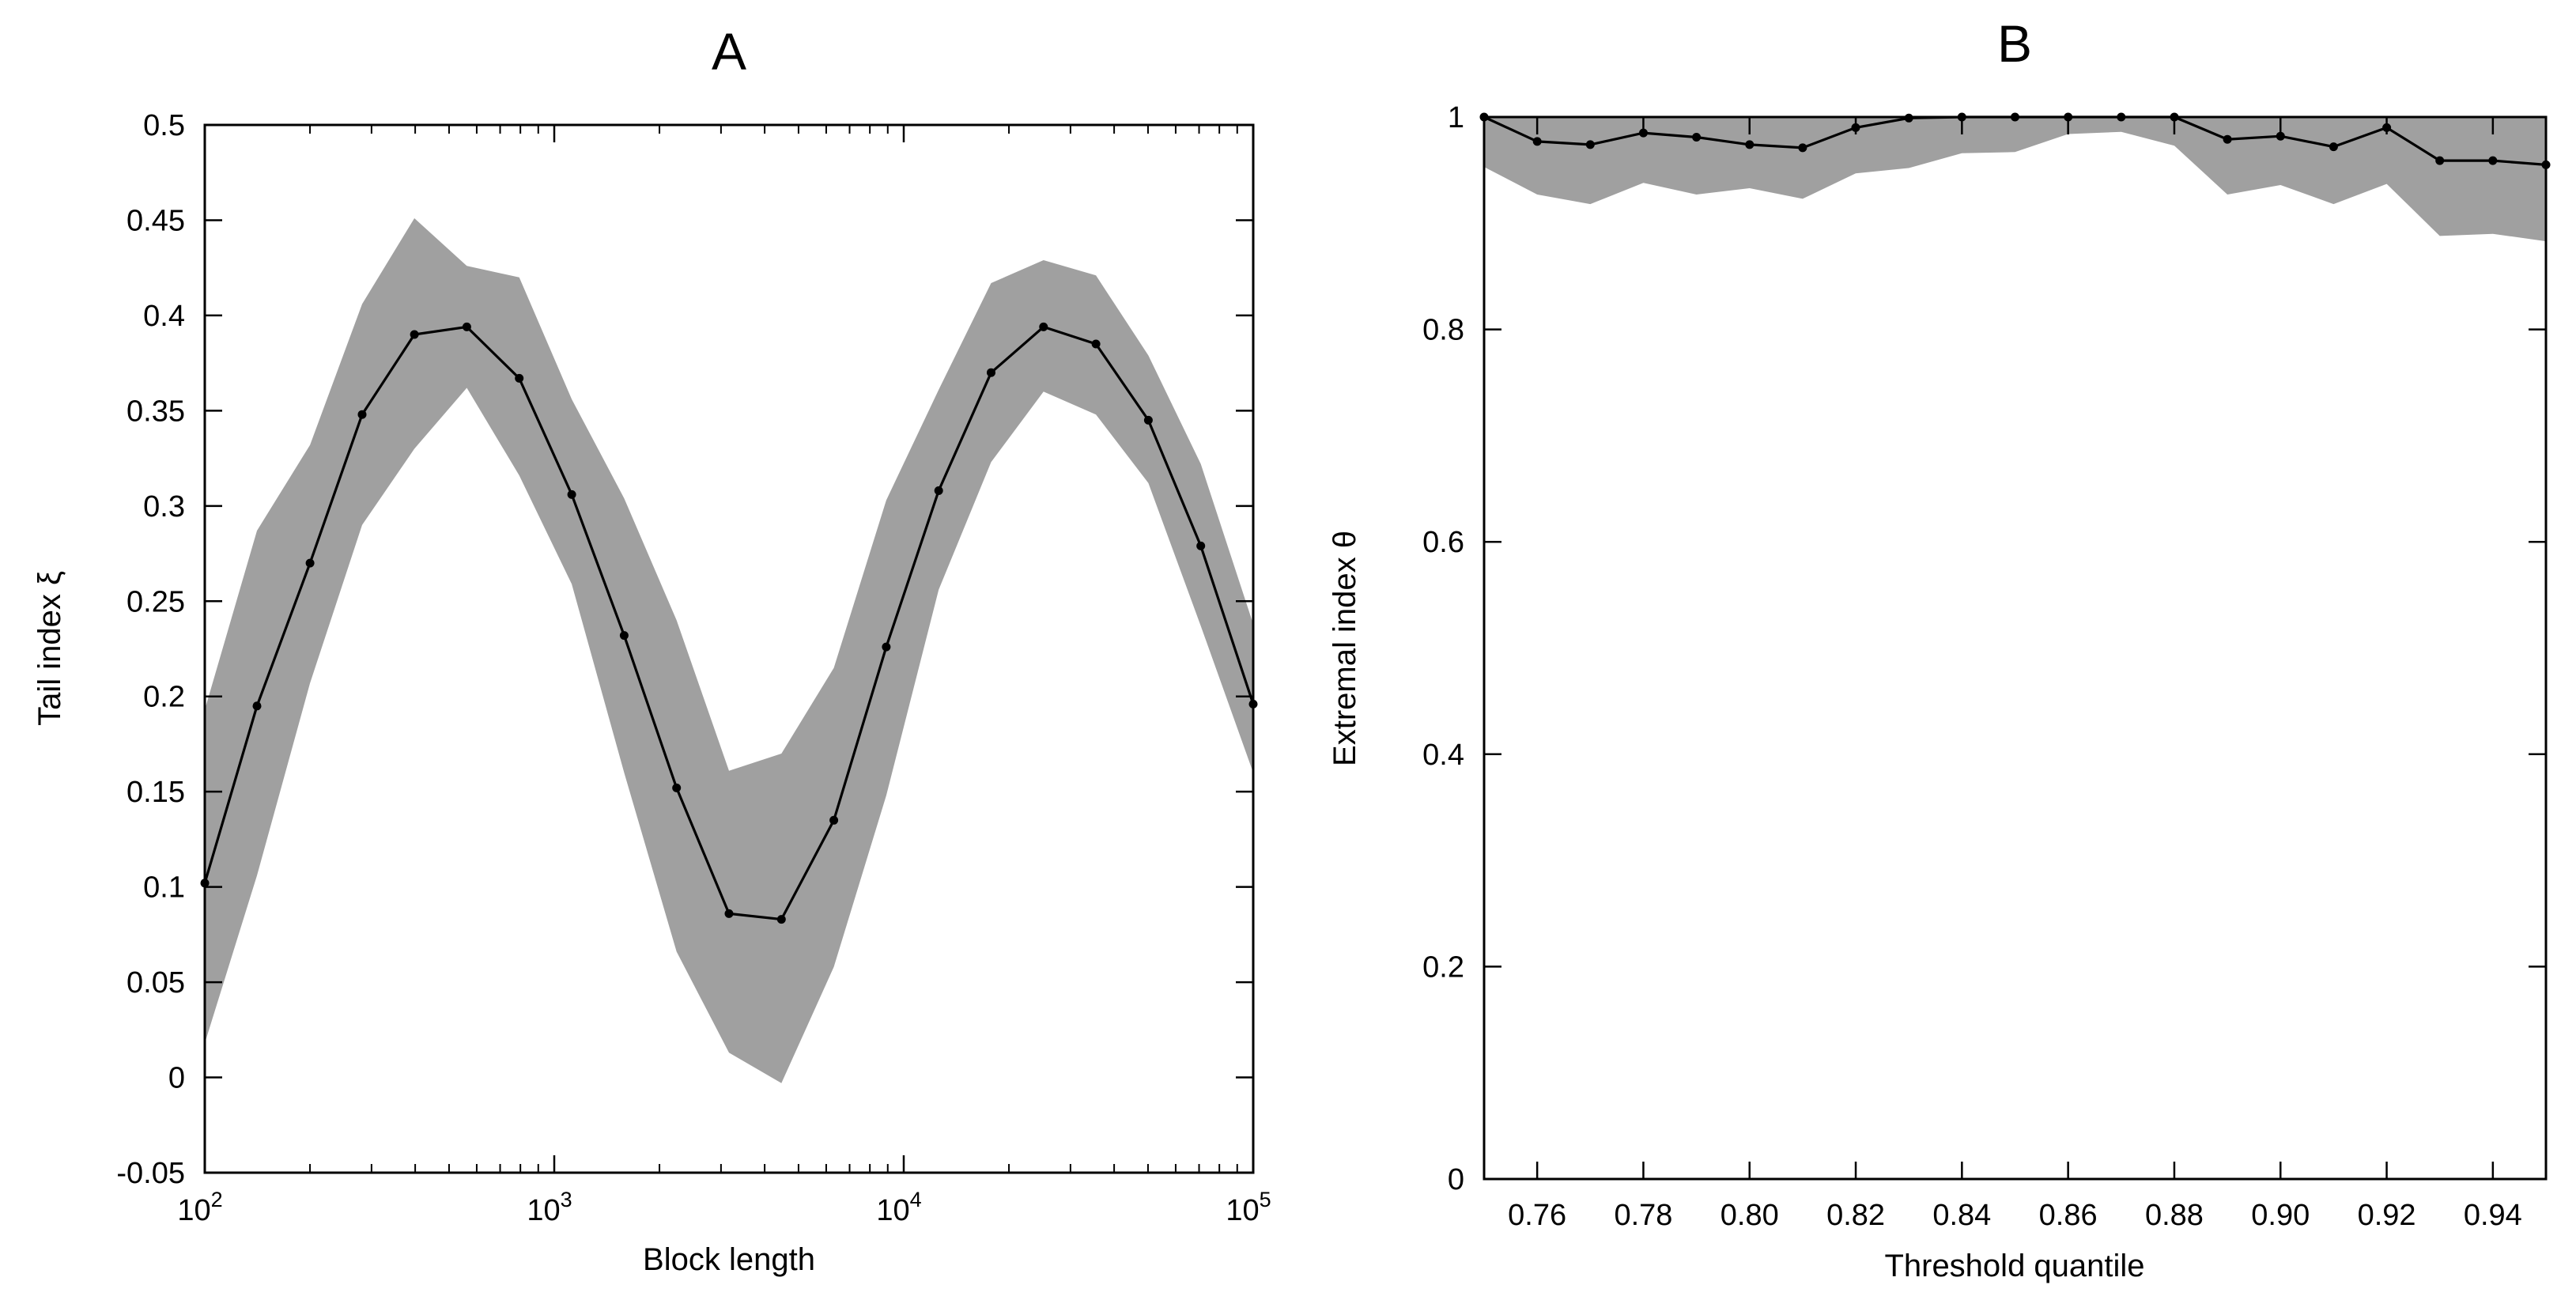 Image resolution: width=2576 pixels, height=1300 pixels. What do you see at coordinates (1443, 756) in the screenshot?
I see `b-y-tick-label: 0.4` at bounding box center [1443, 756].